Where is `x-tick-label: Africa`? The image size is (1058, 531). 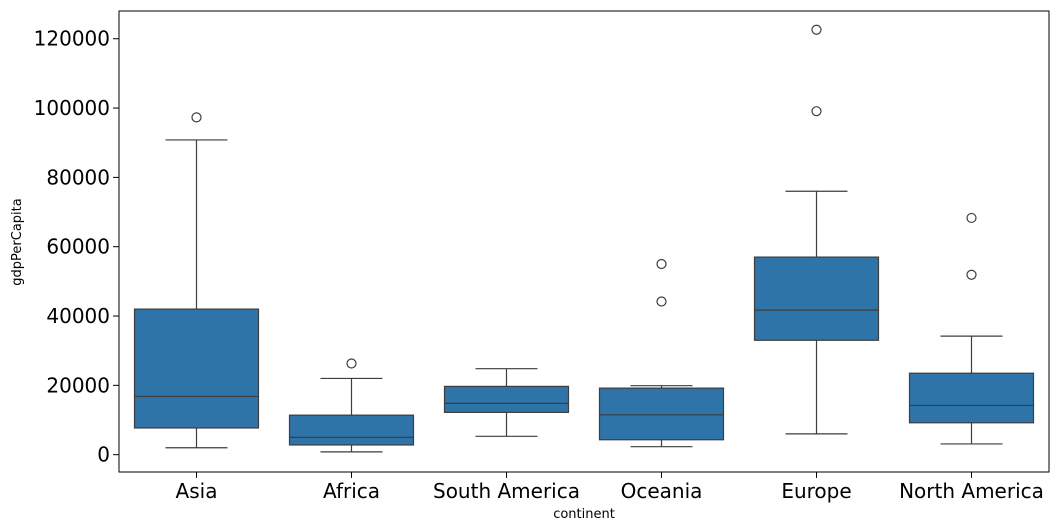 x-tick-label: Africa is located at coordinates (351, 491).